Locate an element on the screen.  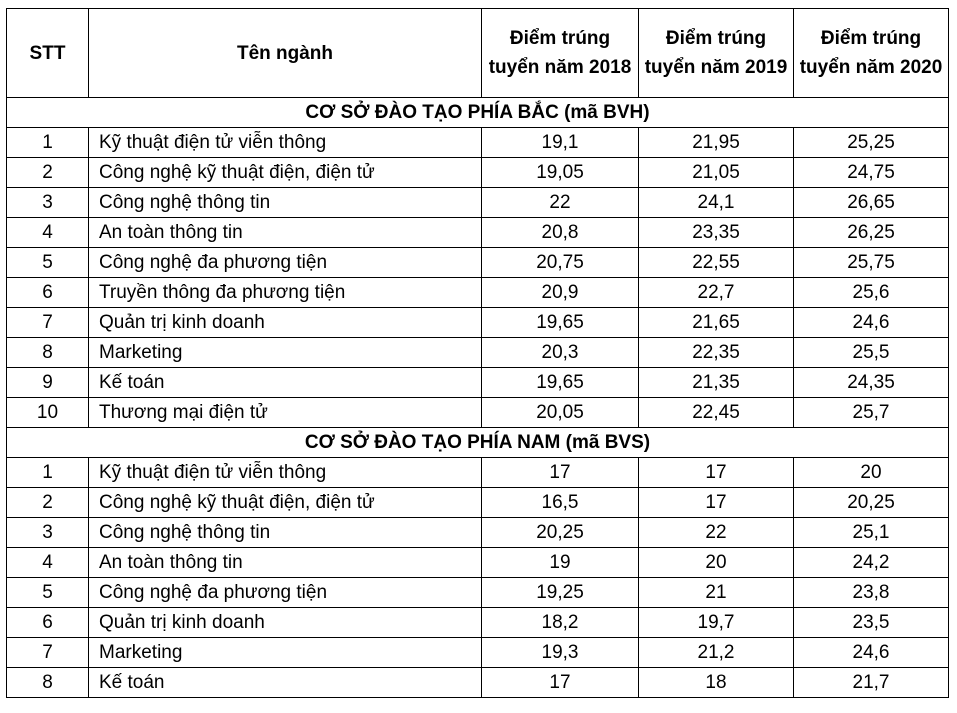
table-row: 5 Công nghệ đa phương tiện 19,25 21 23,8 is located at coordinates (477, 592).